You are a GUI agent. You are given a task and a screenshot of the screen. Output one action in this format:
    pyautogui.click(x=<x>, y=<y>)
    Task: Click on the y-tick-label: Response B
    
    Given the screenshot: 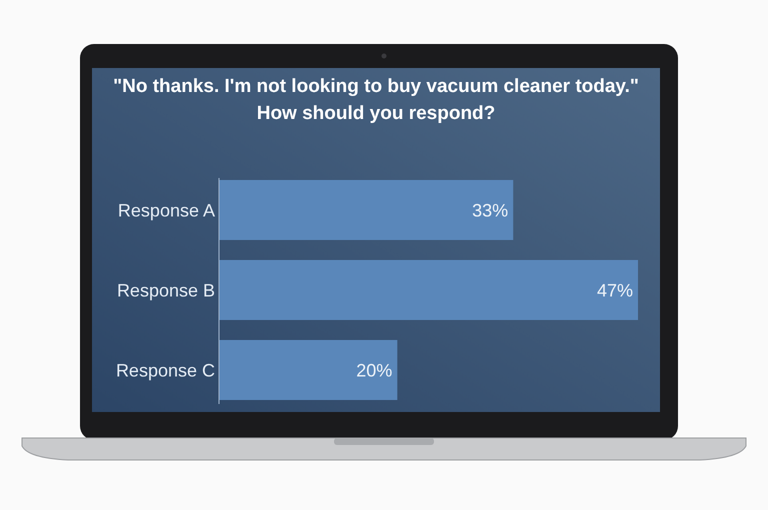 What is the action you would take?
    pyautogui.click(x=165, y=290)
    